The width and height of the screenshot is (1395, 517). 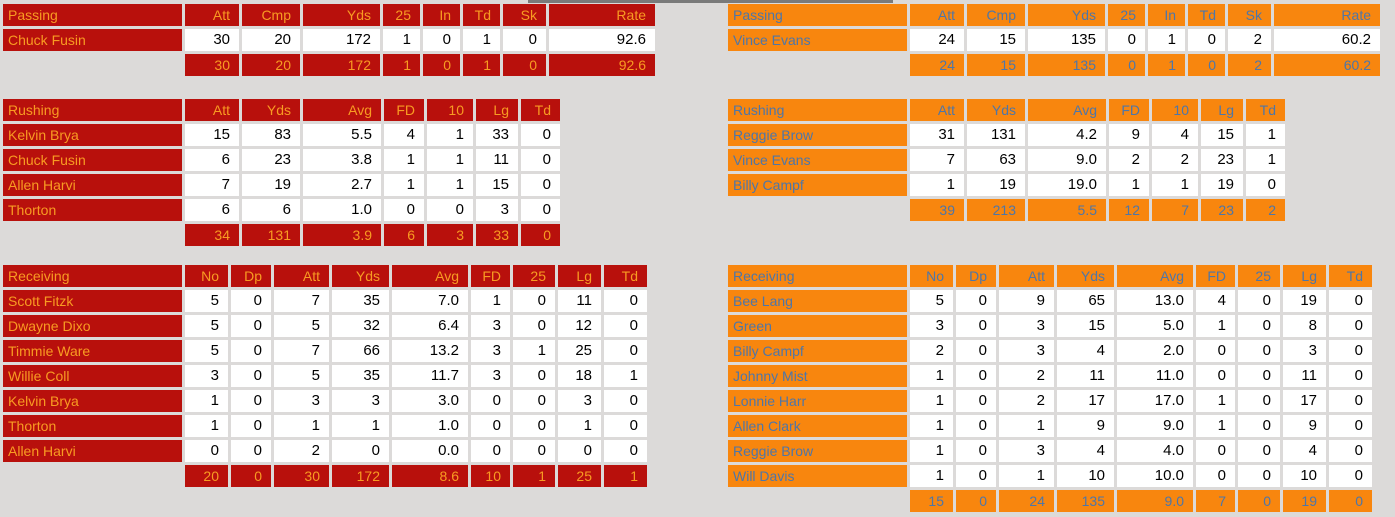 I want to click on total-value: 7, so click(x=1215, y=501).